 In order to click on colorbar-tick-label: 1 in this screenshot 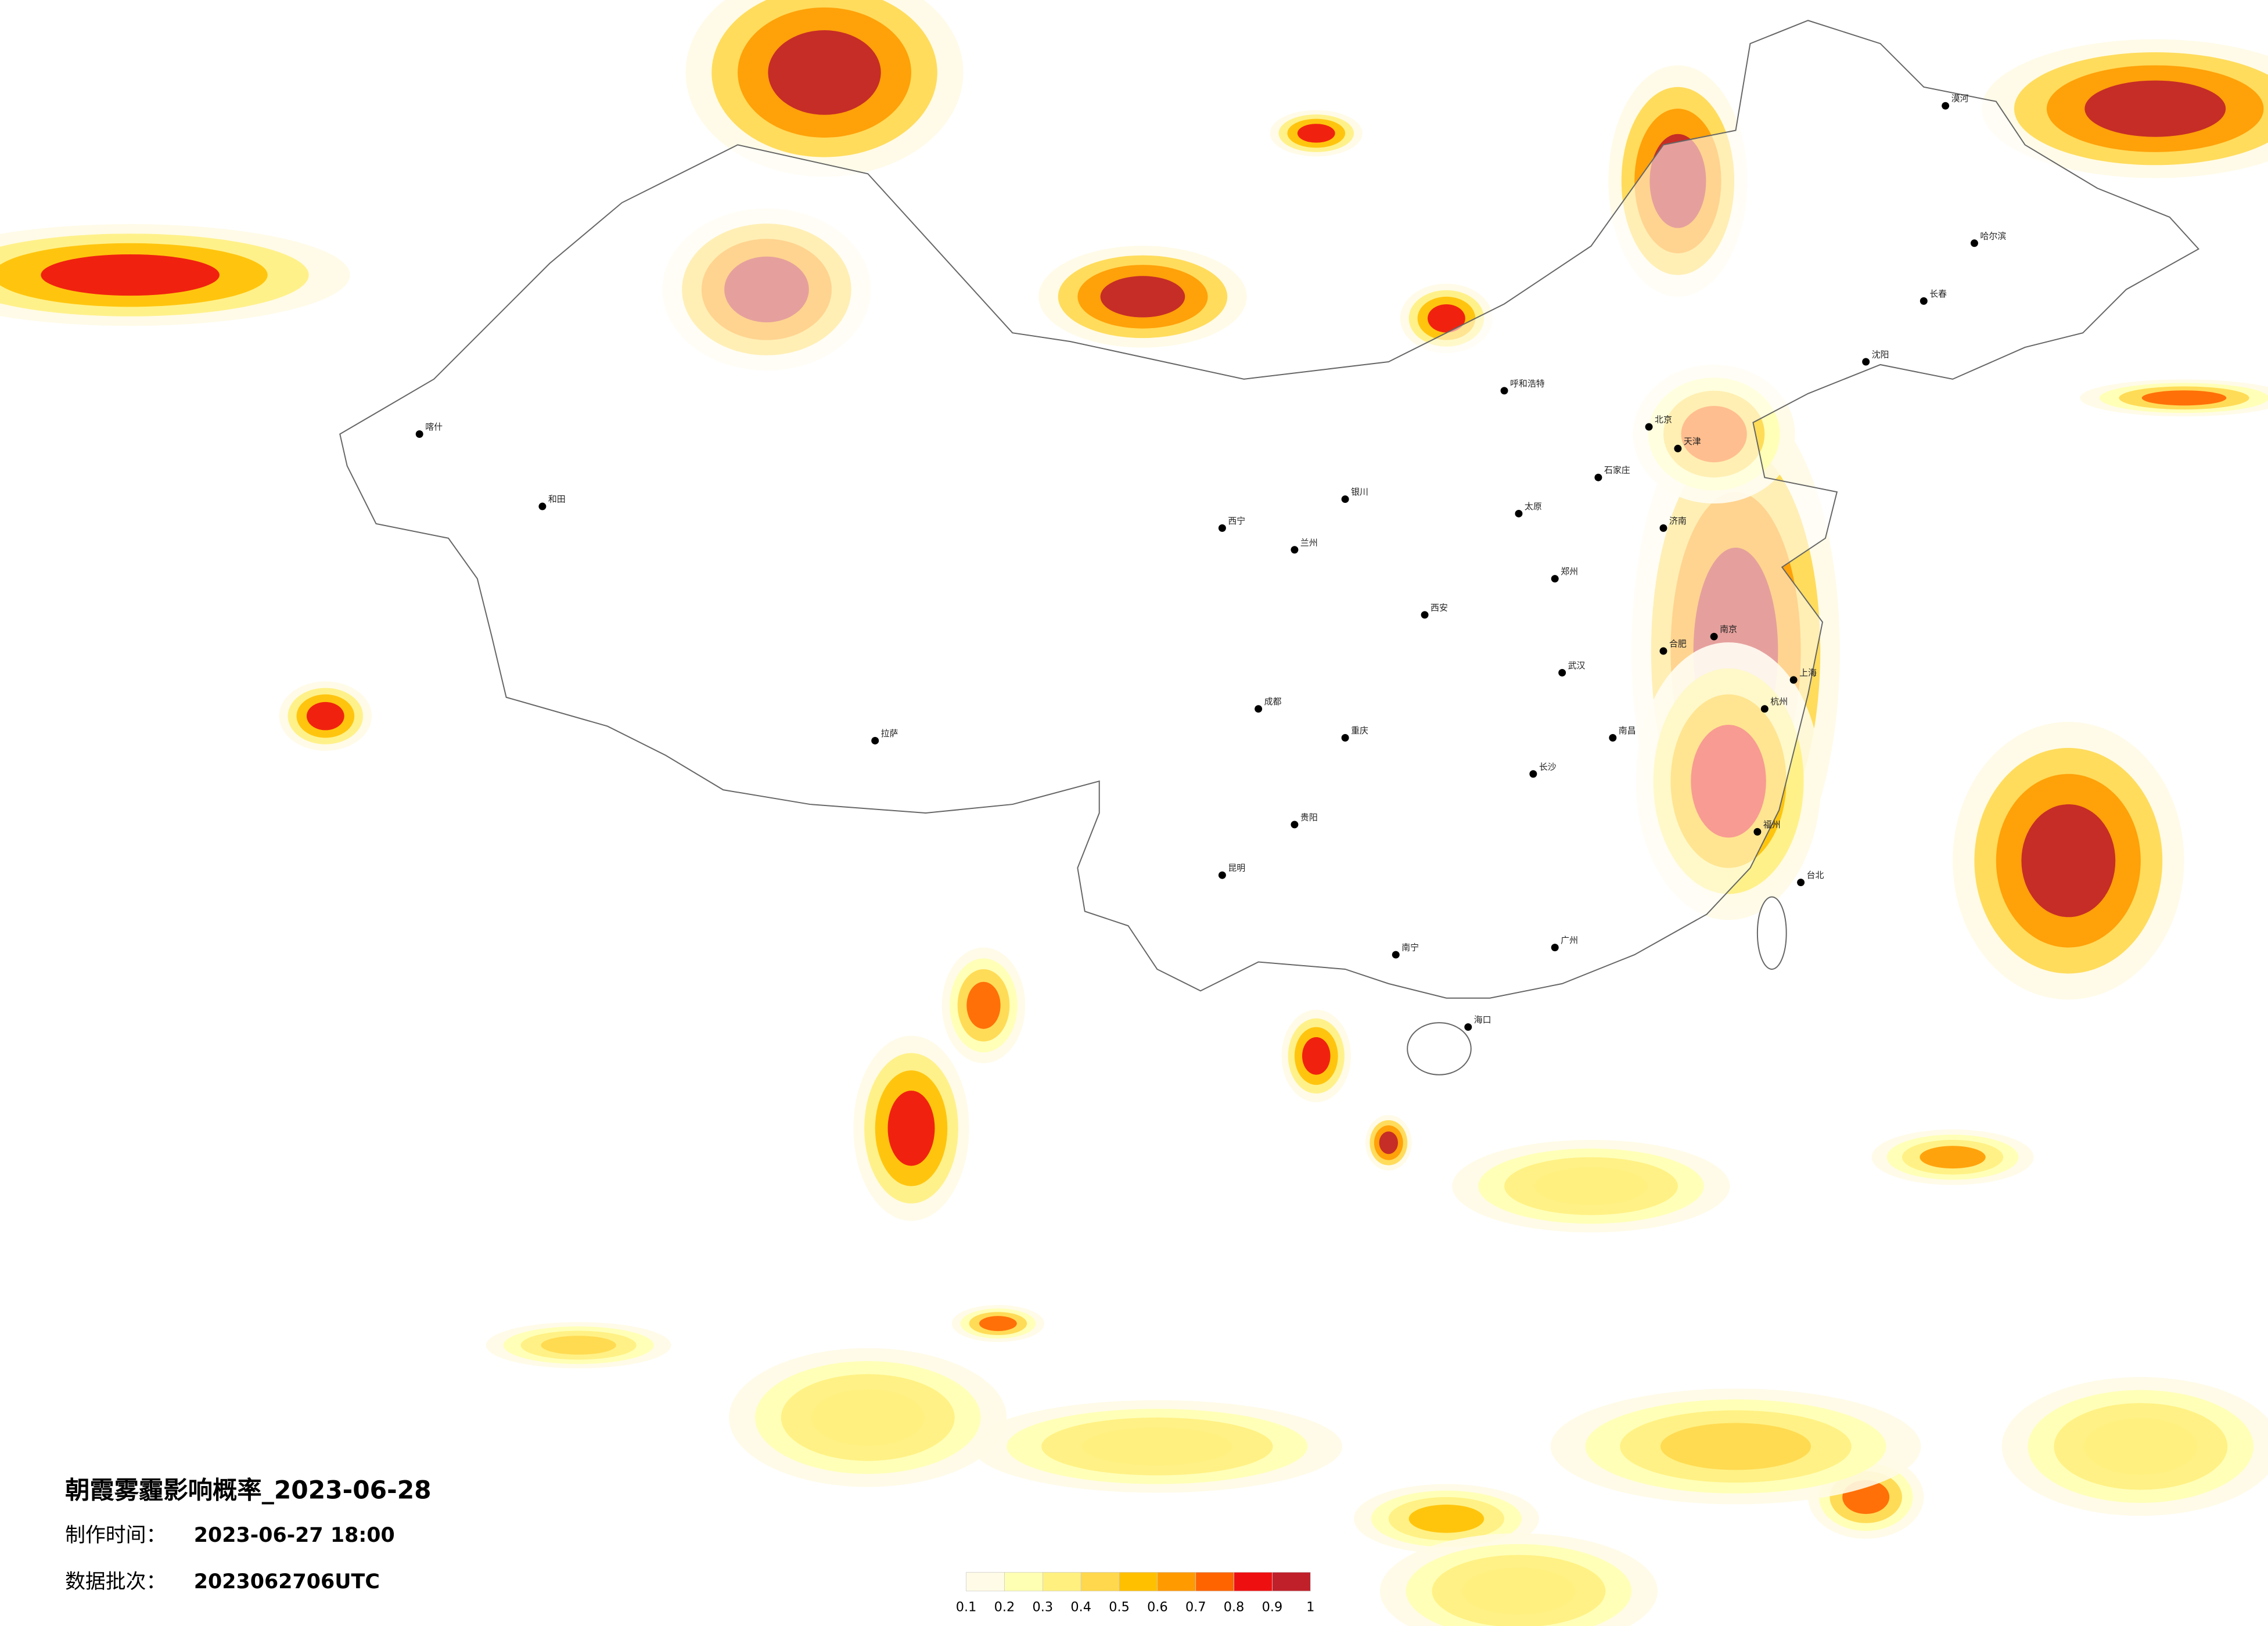, I will do `click(1310, 1607)`.